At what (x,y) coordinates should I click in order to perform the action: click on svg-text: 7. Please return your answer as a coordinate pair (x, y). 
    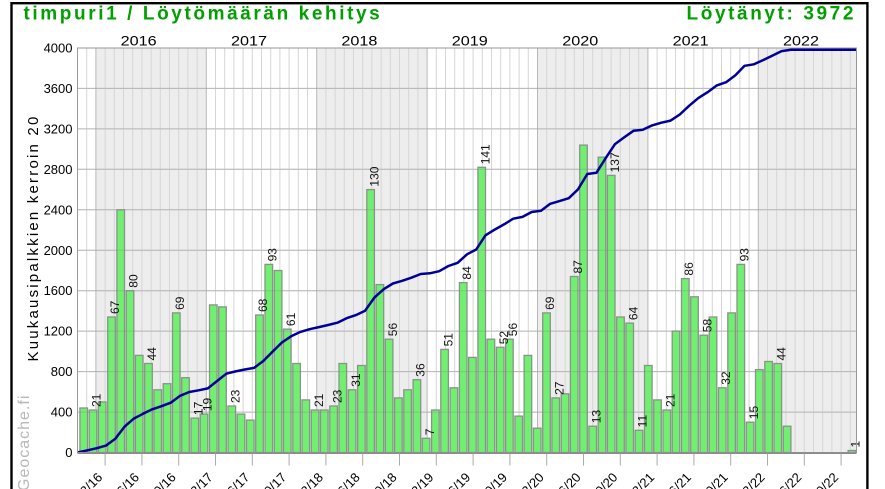
    Looking at the image, I should click on (430, 431).